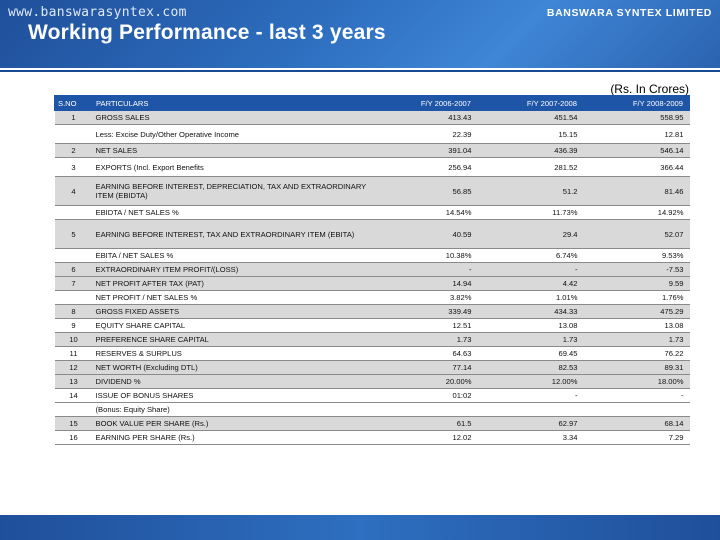 This screenshot has width=720, height=540. I want to click on table-row: EBIDTA / NET SALES % 14.54% 11.73% 14.92%, so click(372, 212).